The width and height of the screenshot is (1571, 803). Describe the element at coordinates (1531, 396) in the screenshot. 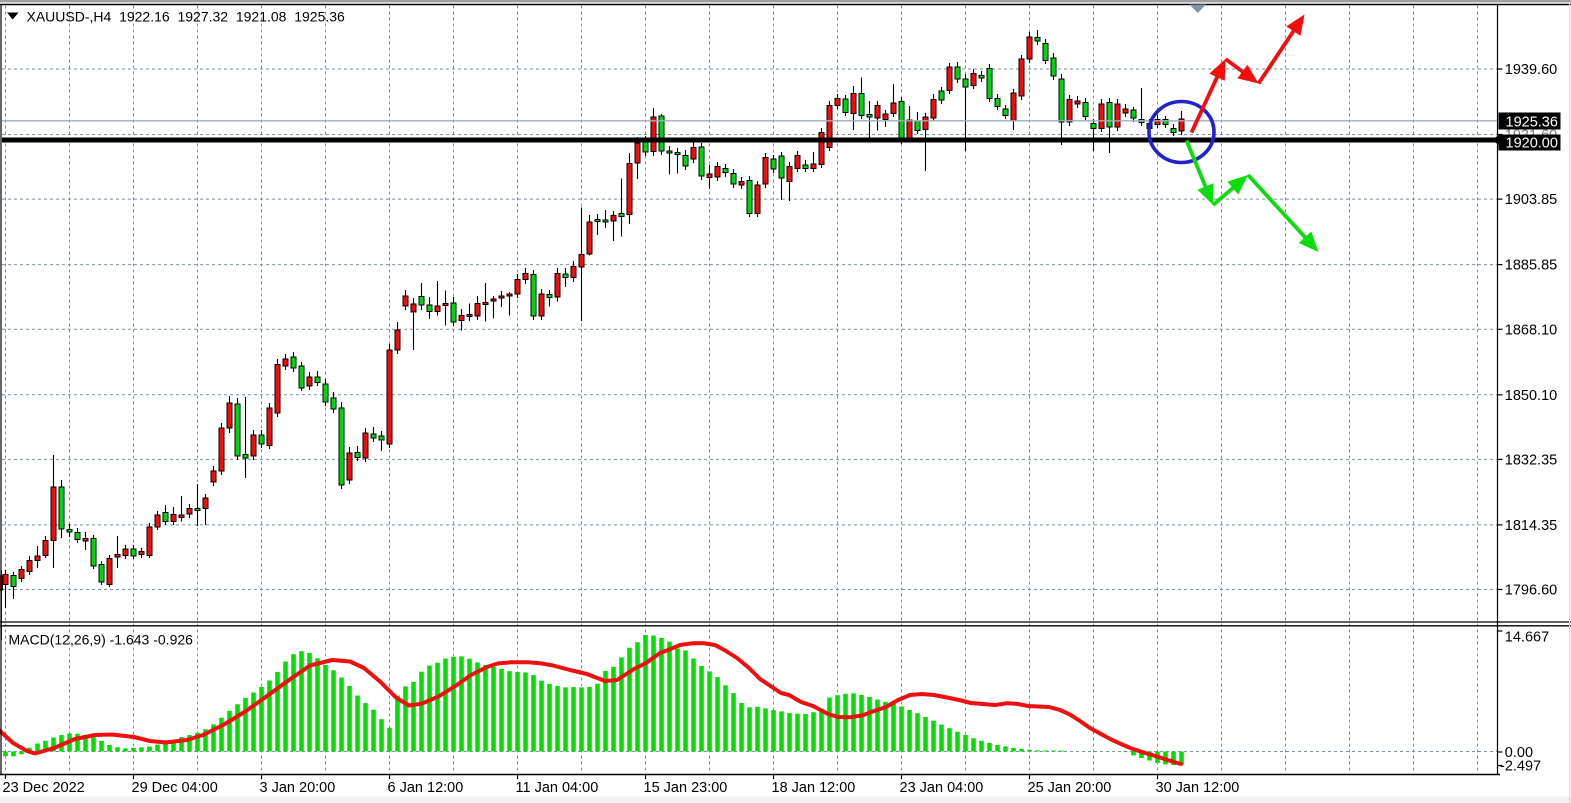

I see `svg-text: 1850.10` at that location.